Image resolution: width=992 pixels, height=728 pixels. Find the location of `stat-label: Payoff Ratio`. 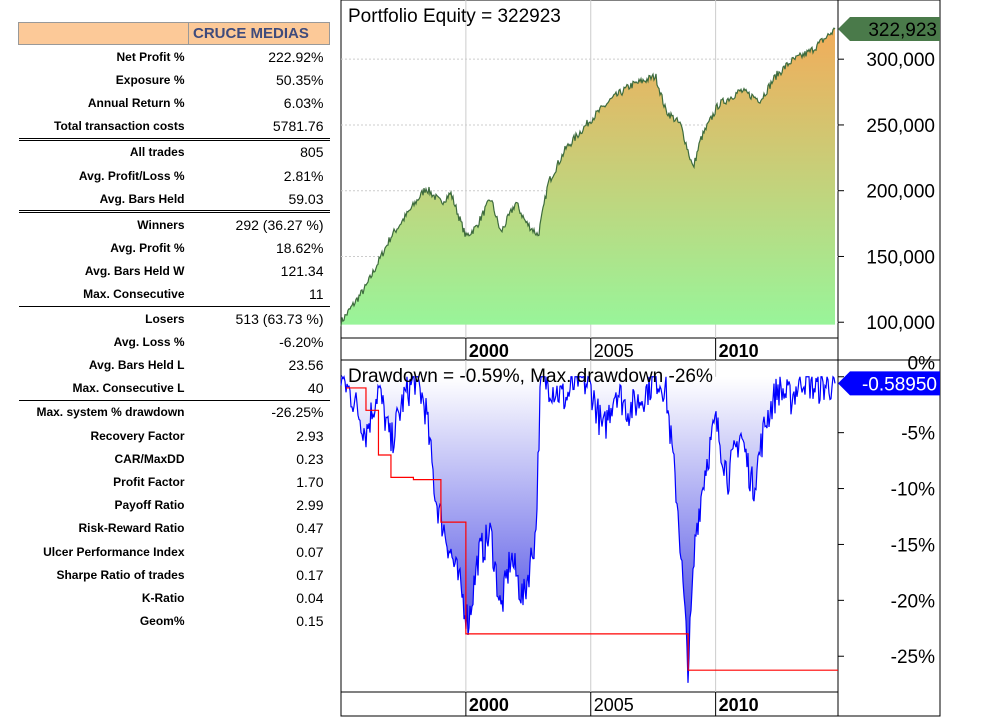

stat-label: Payoff Ratio is located at coordinates (149, 505).